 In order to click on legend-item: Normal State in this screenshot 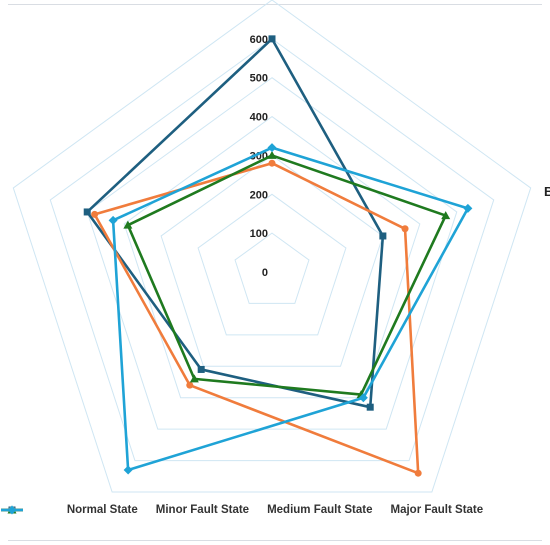, I will do `click(69, 510)`.